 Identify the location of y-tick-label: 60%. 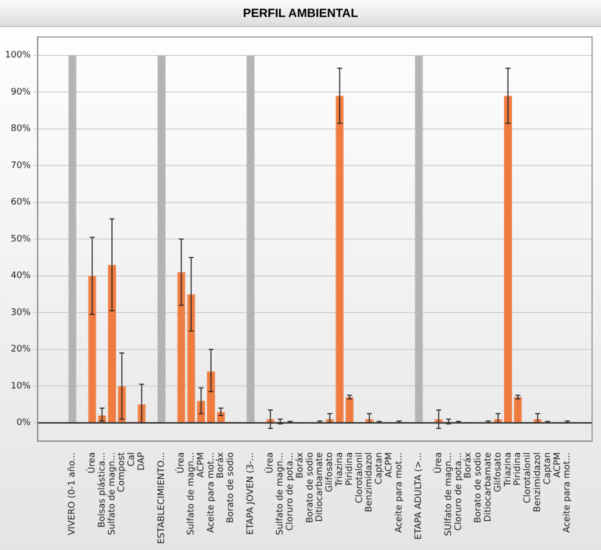
(21, 203).